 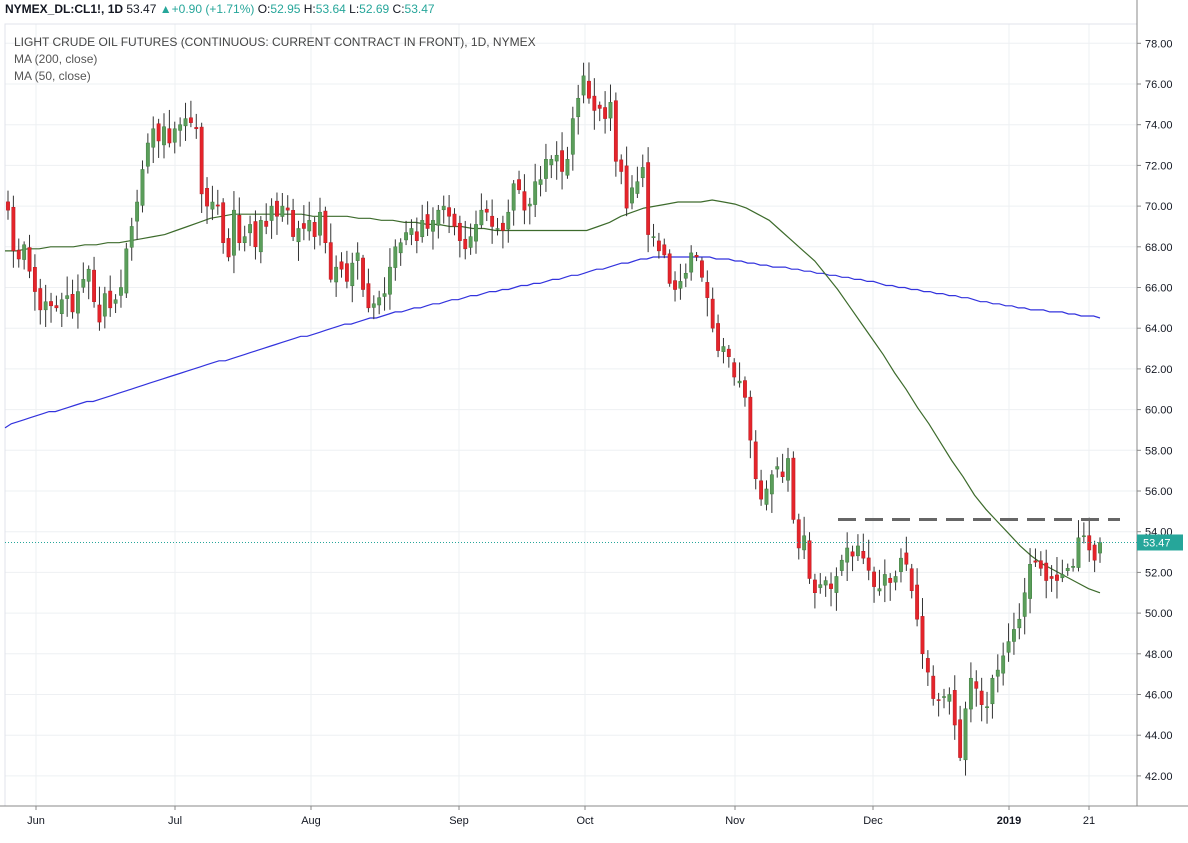 I want to click on y-tick-label: 76.00, so click(x=1159, y=85).